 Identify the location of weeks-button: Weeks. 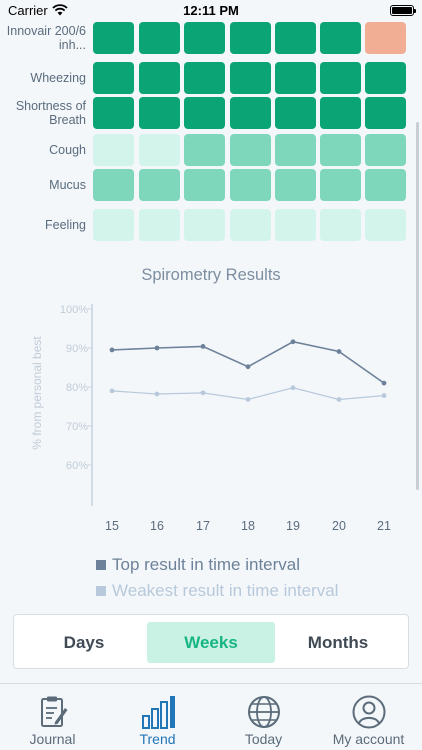
(211, 642).